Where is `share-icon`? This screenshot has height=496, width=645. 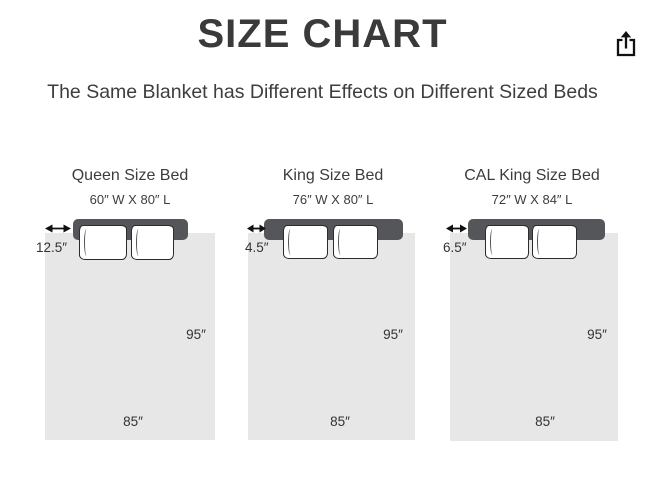 share-icon is located at coordinates (626, 46).